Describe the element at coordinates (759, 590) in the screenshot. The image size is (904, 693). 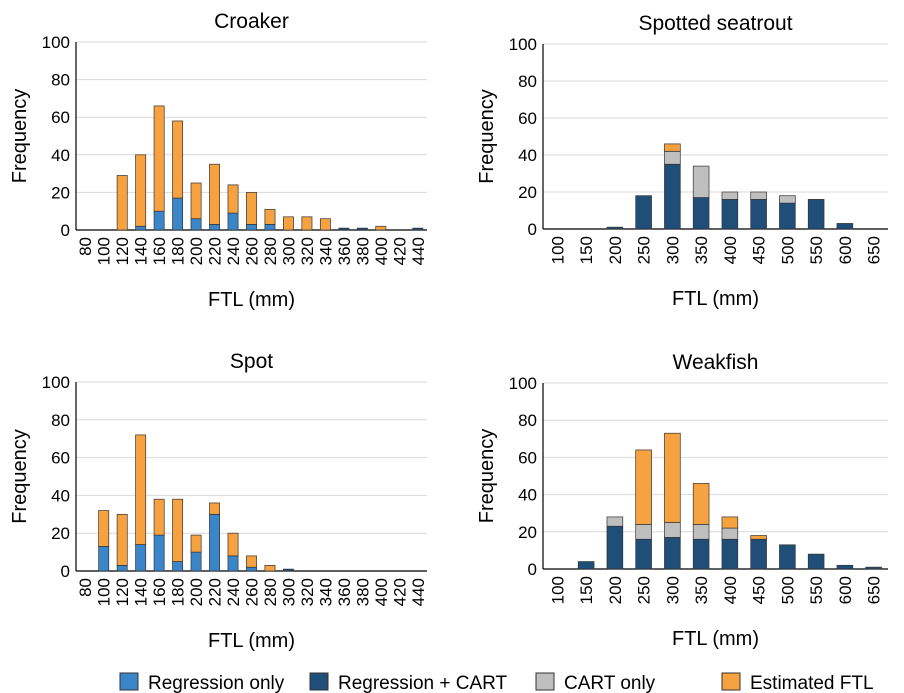
I see `x-tick-label: 450` at that location.